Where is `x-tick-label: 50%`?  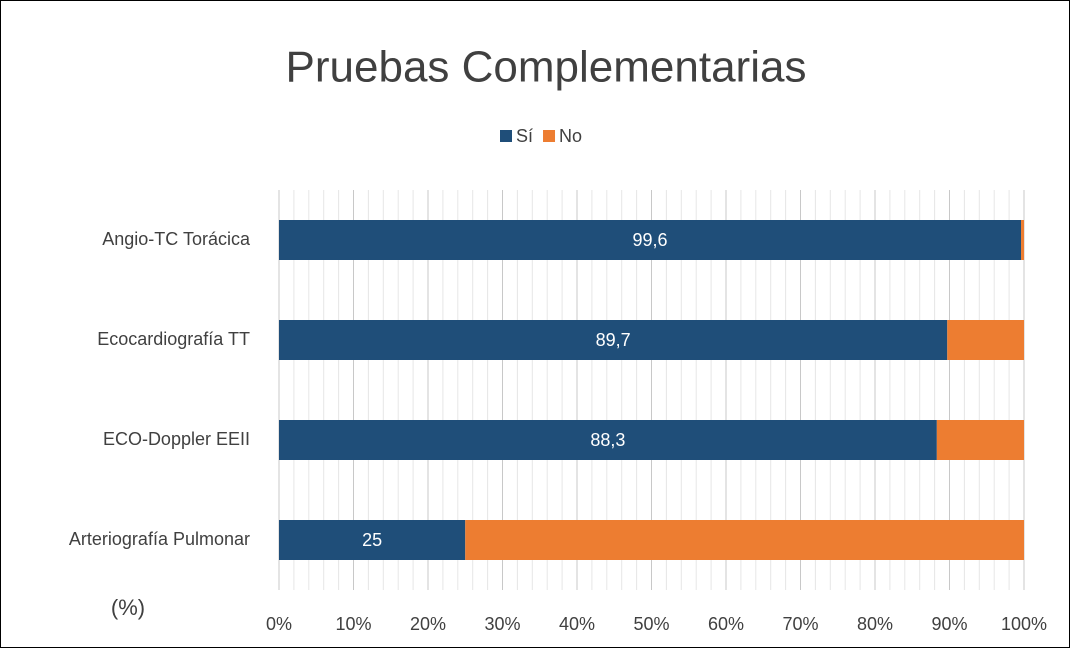 x-tick-label: 50% is located at coordinates (651, 624).